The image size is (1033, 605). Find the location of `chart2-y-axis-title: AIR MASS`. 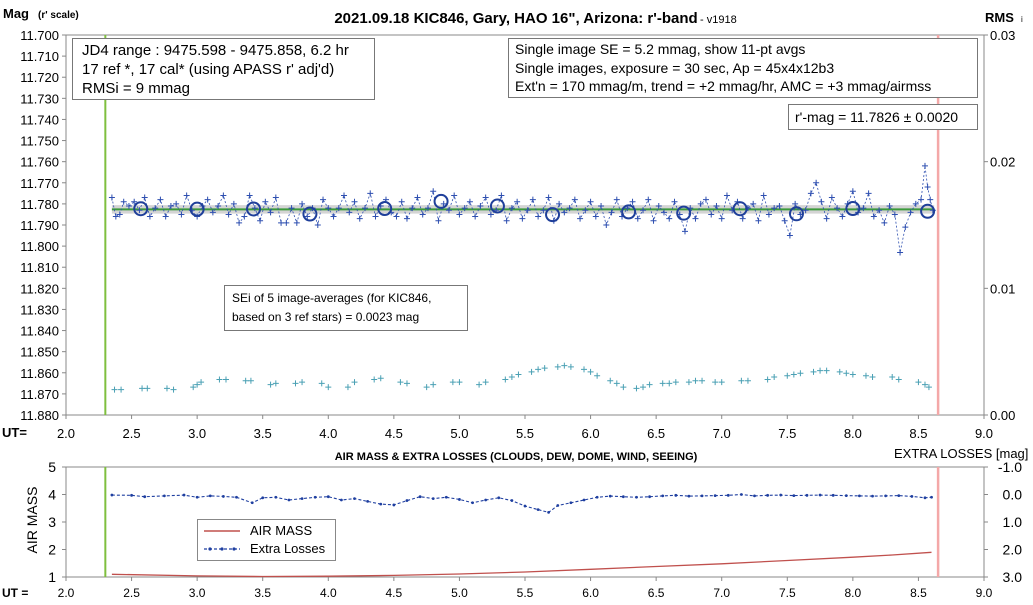

chart2-y-axis-title: AIR MASS is located at coordinates (32, 520).